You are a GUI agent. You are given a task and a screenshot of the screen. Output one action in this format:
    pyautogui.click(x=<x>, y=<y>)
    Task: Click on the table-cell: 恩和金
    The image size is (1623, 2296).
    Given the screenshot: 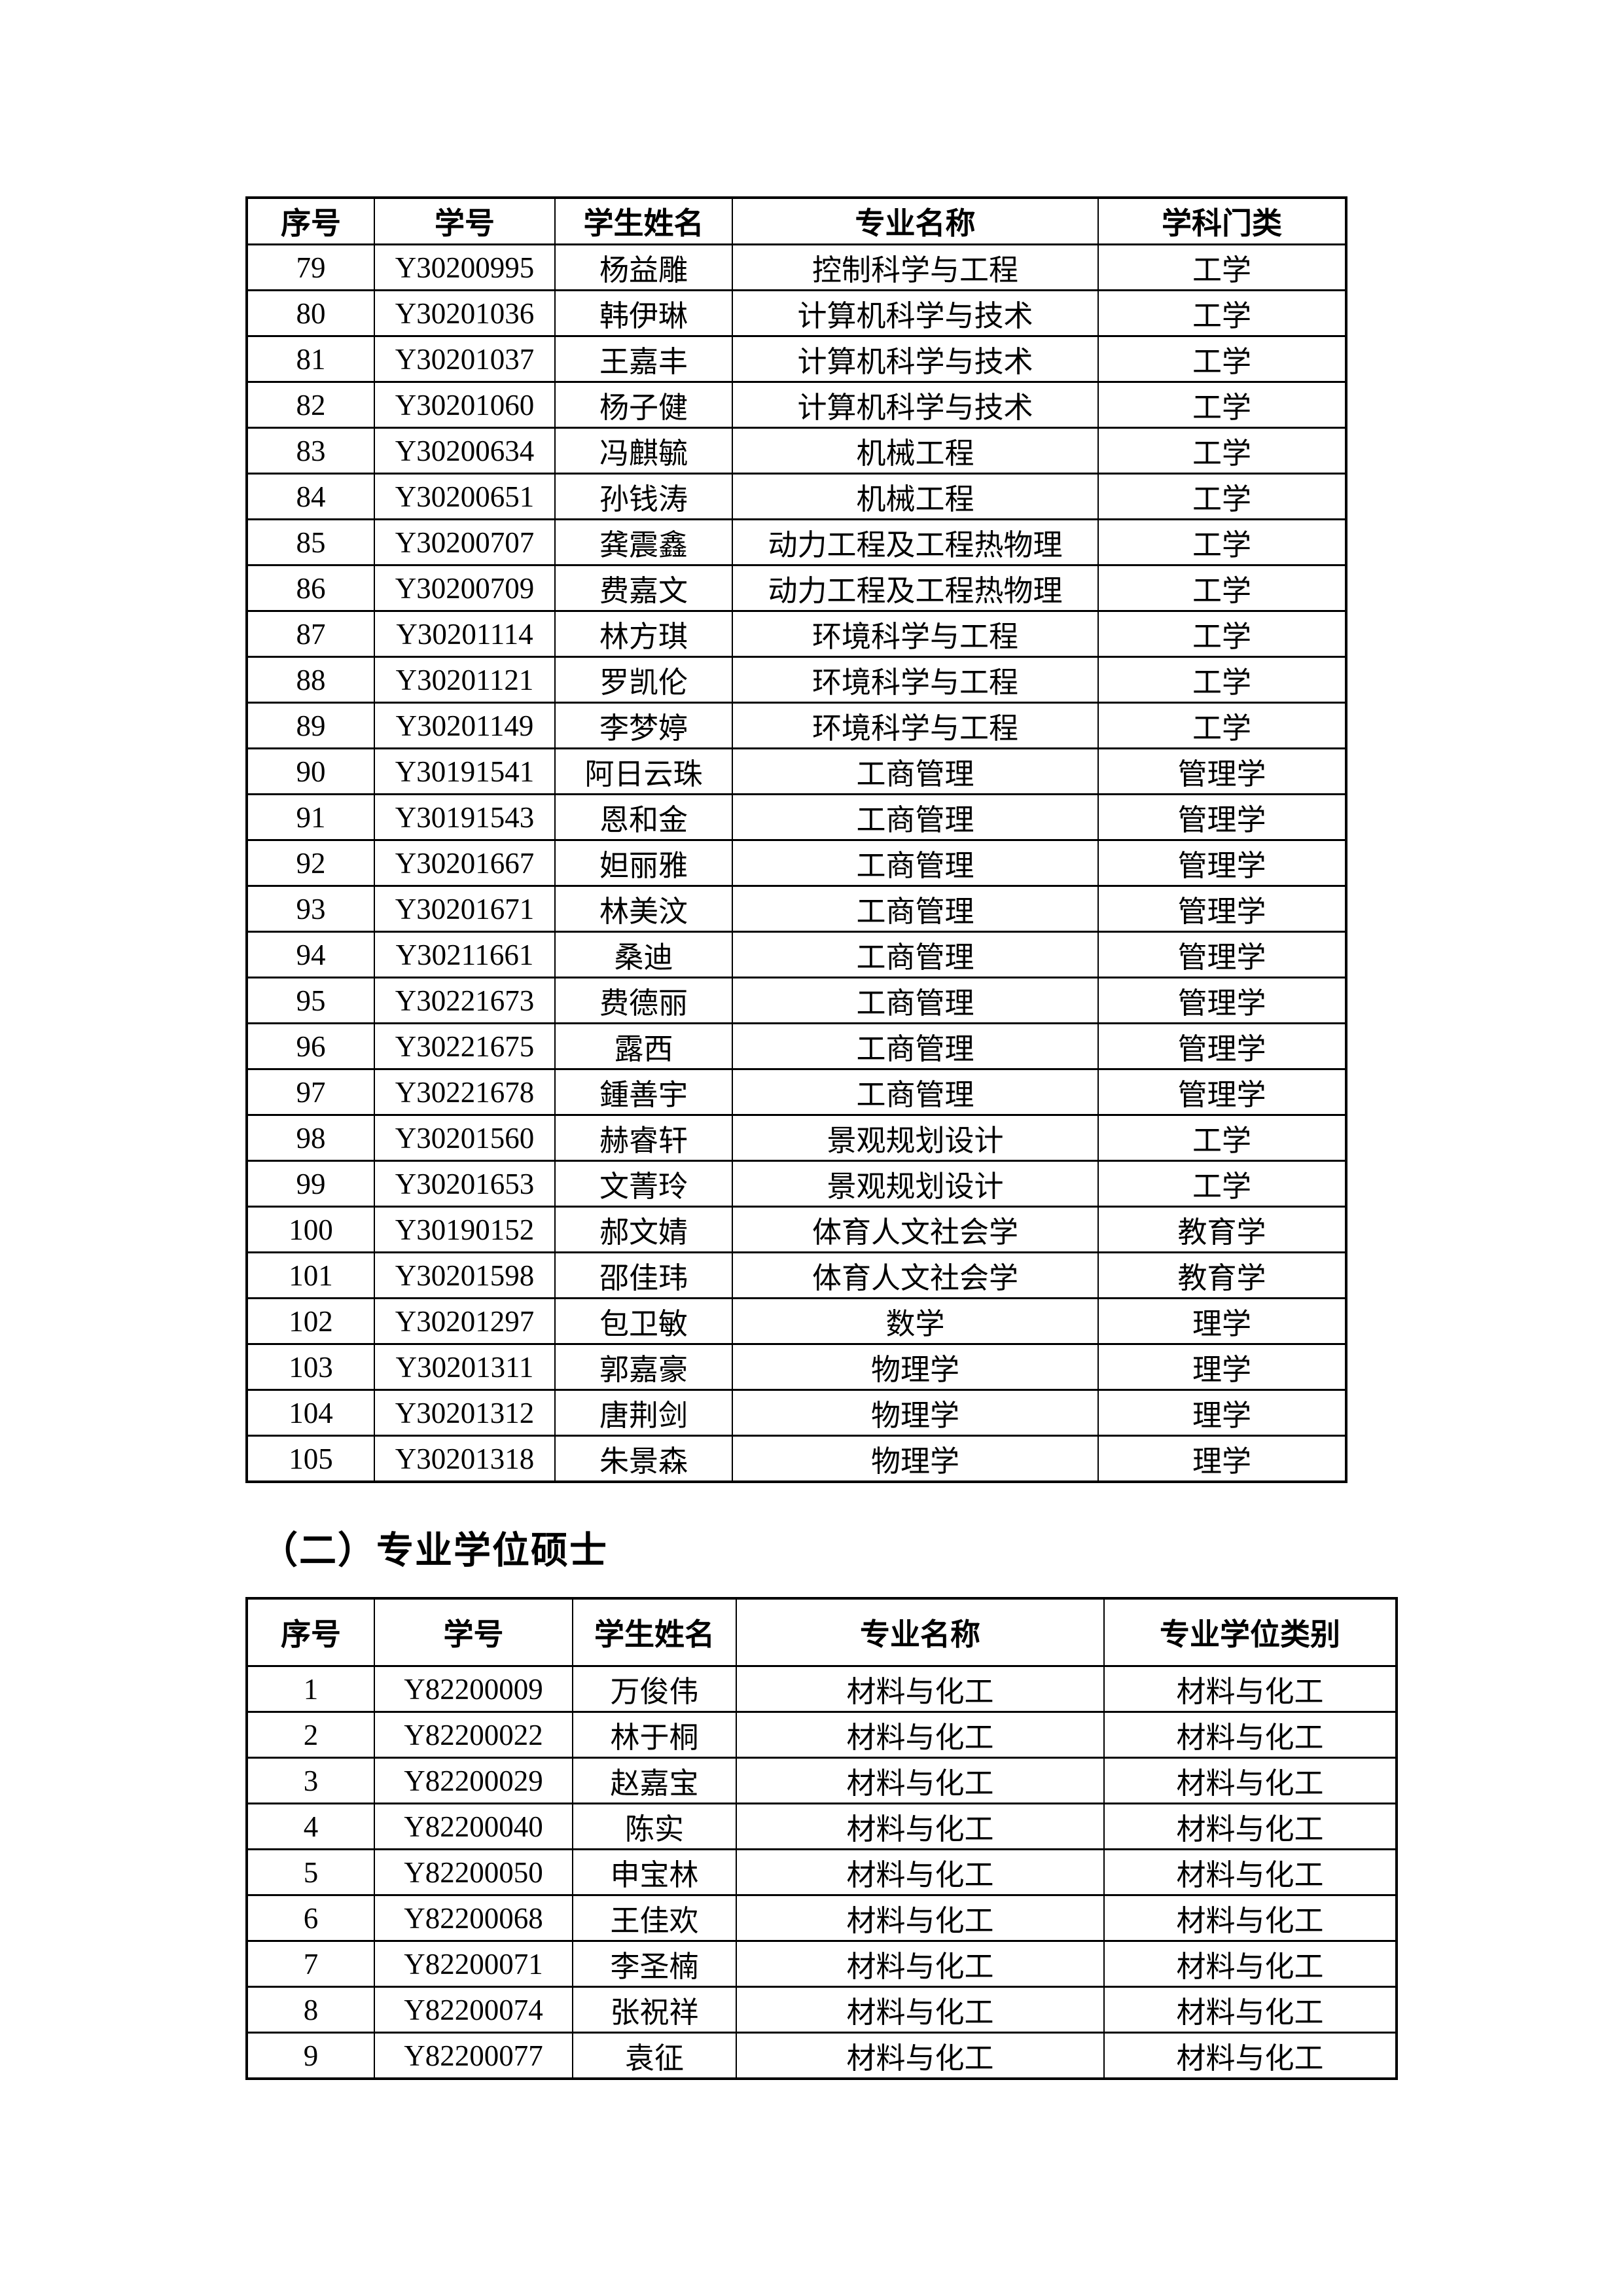 What is the action you would take?
    pyautogui.click(x=643, y=817)
    